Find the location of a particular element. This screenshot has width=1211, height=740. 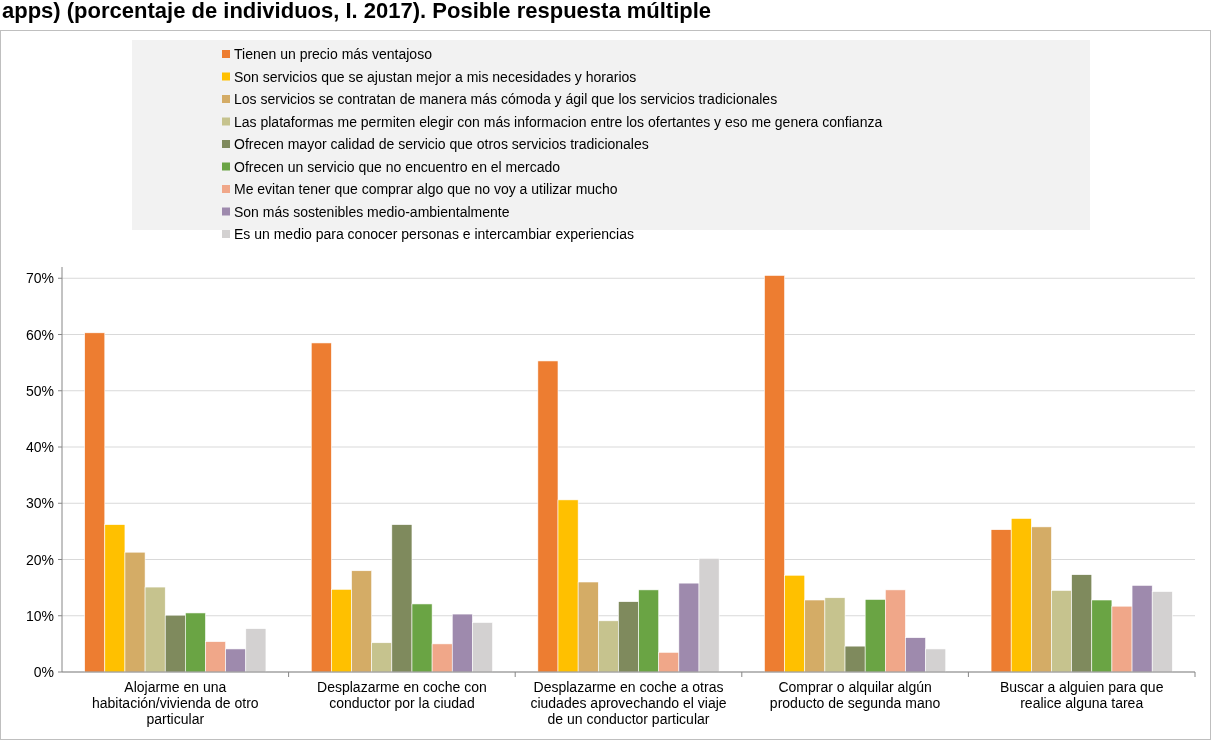

y-tick-label: 0% is located at coordinates (43, 672).